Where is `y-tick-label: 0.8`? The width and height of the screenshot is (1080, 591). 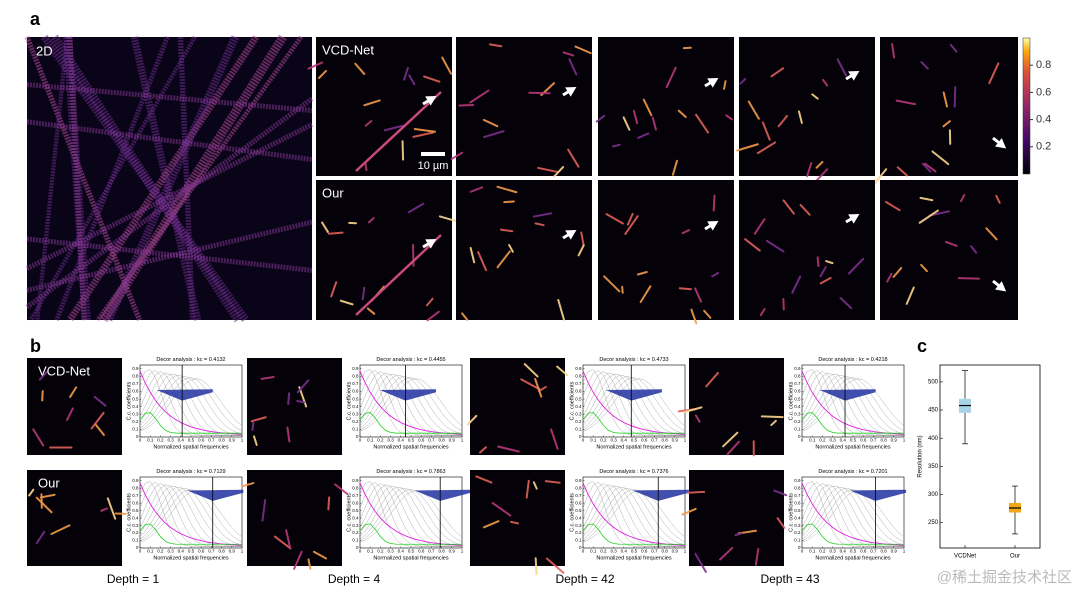 y-tick-label: 0.8 is located at coordinates (797, 376).